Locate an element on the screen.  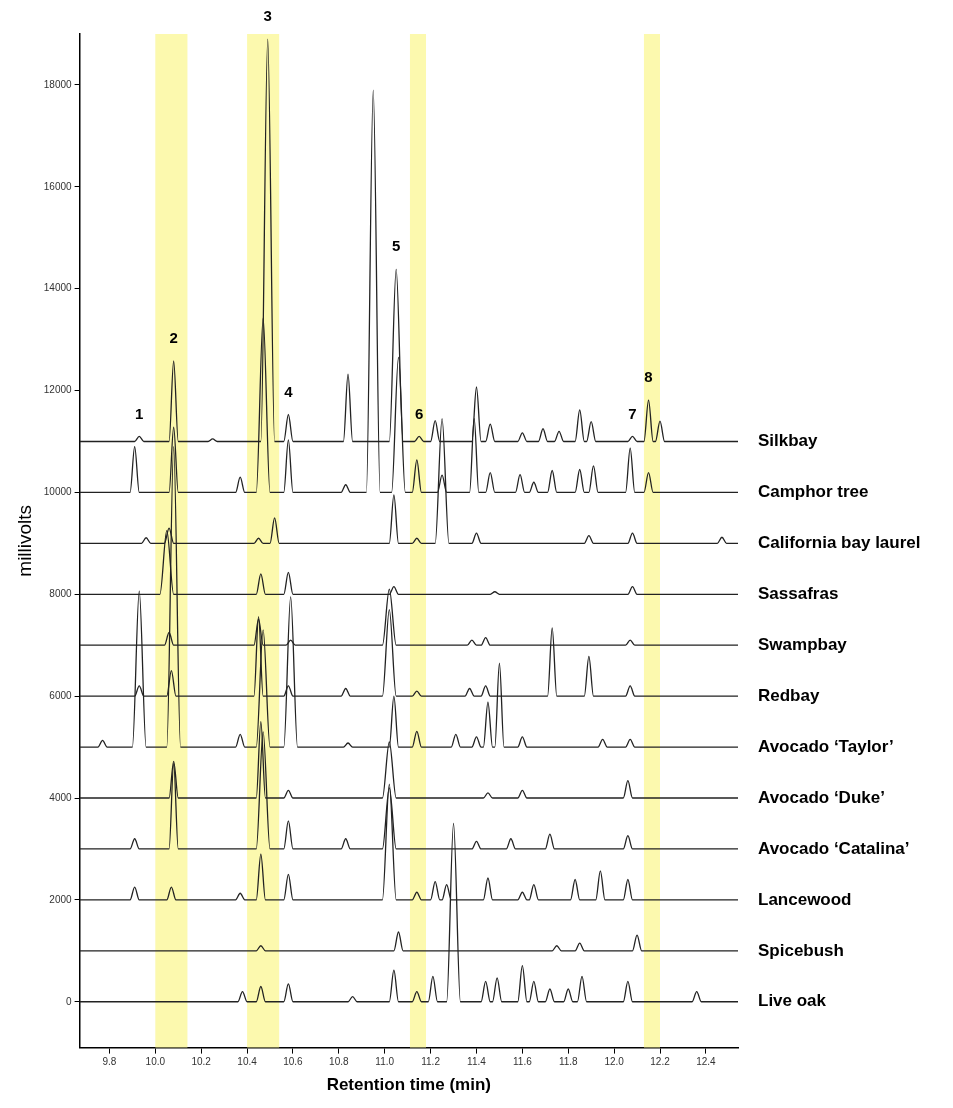
y-tick-label: 0 is located at coordinates (69, 1001).